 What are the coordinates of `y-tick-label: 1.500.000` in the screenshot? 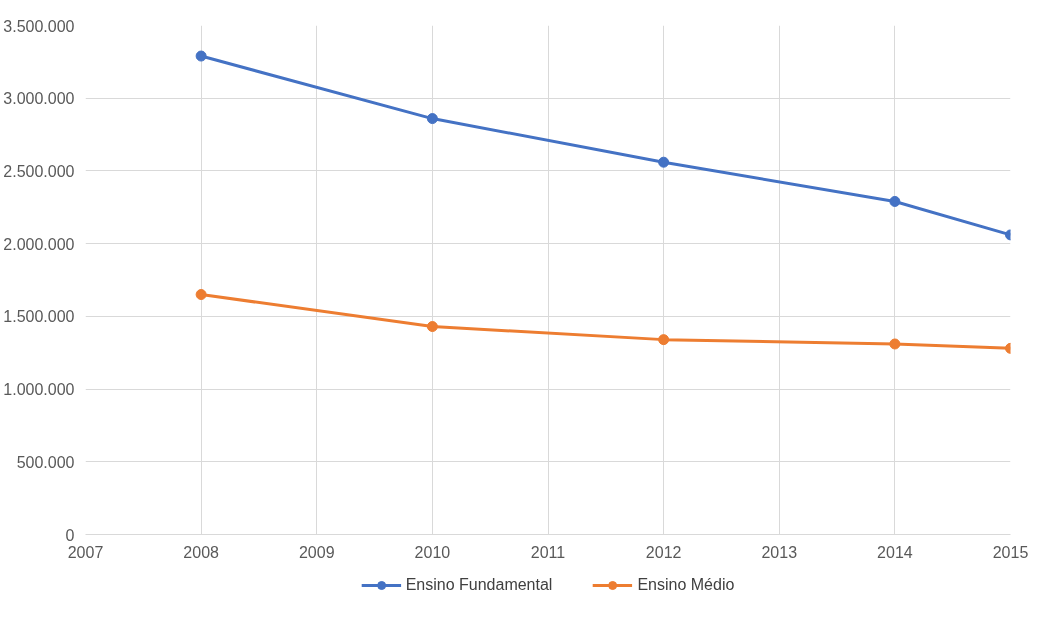 It's located at (39, 317).